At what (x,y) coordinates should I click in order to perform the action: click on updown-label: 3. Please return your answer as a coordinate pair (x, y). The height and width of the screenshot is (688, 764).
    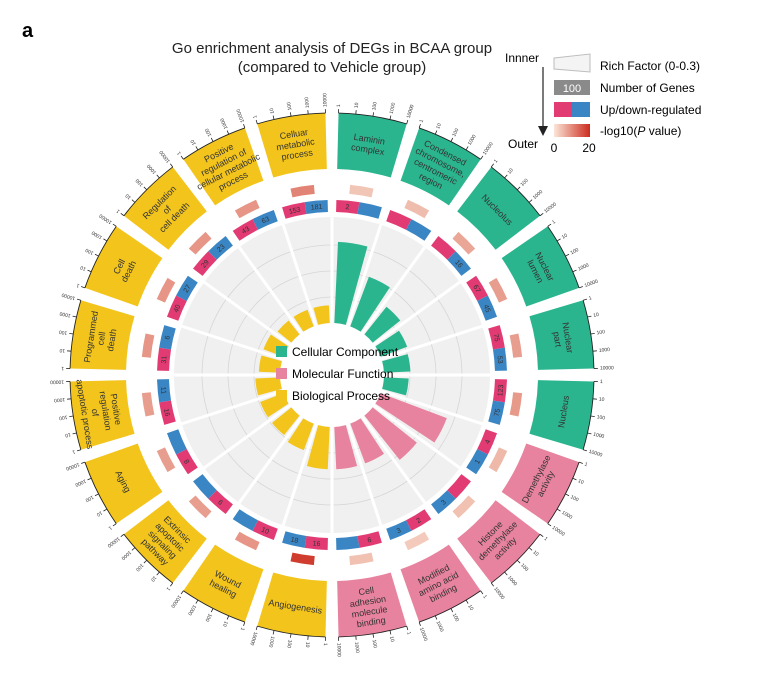
    Looking at the image, I should click on (399, 531).